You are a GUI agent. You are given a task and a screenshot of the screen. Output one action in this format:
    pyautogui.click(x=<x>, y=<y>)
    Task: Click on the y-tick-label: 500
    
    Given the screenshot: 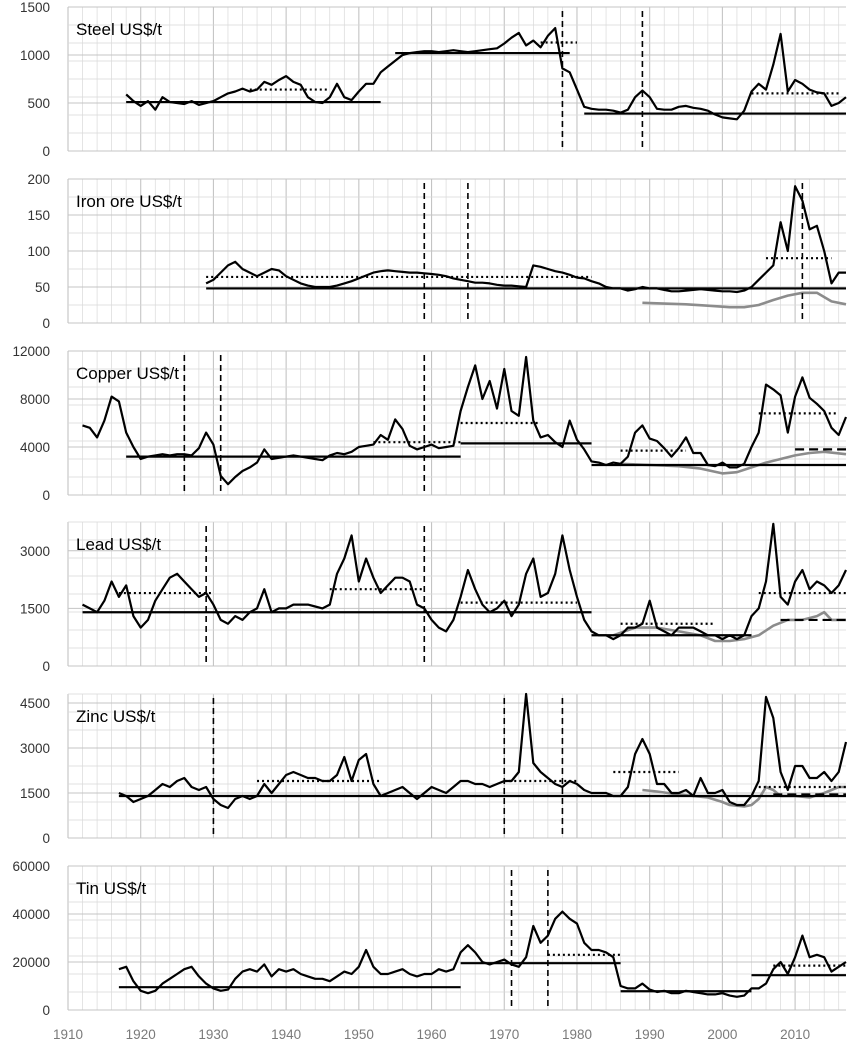 What is the action you would take?
    pyautogui.click(x=38, y=103)
    